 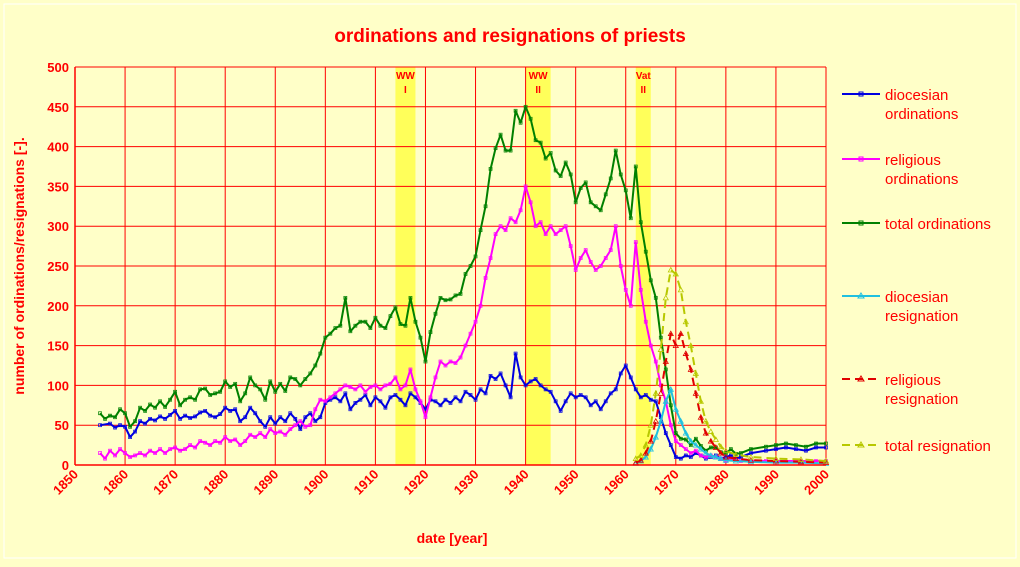 I want to click on x-axis-label: date [year], so click(x=452, y=538).